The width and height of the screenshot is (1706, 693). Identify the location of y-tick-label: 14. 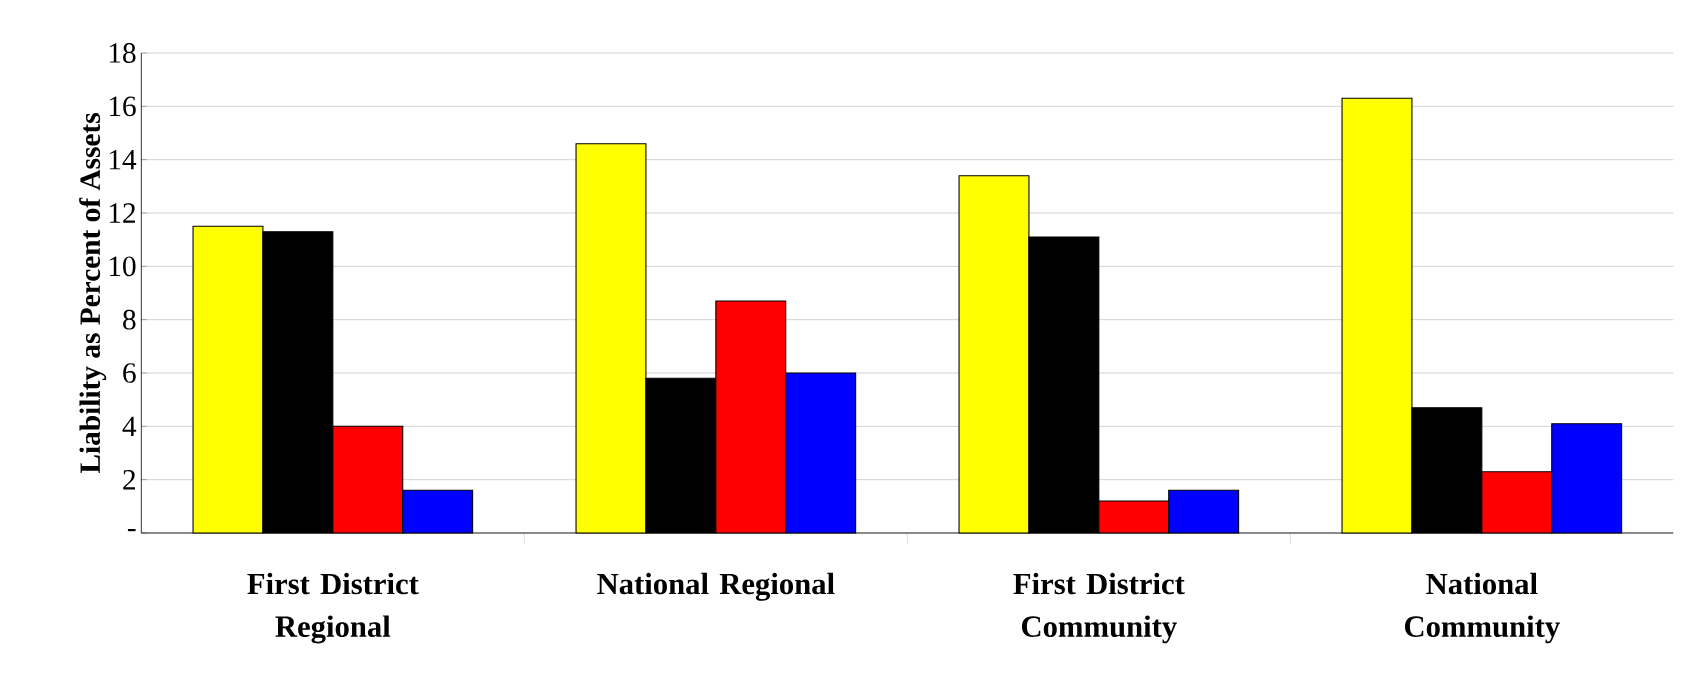
(123, 159).